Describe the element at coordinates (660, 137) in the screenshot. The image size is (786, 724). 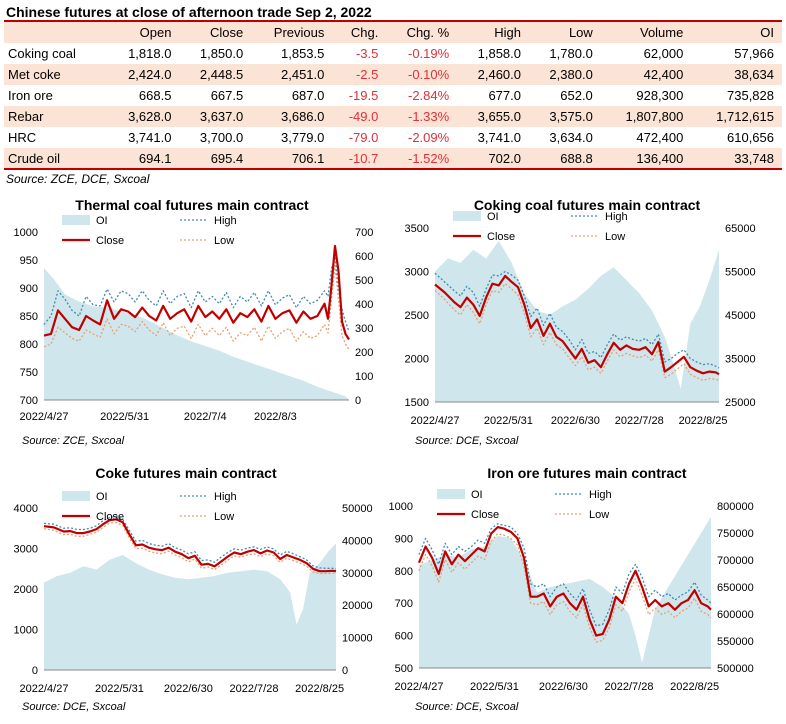
I see `table-cell: 472,400` at that location.